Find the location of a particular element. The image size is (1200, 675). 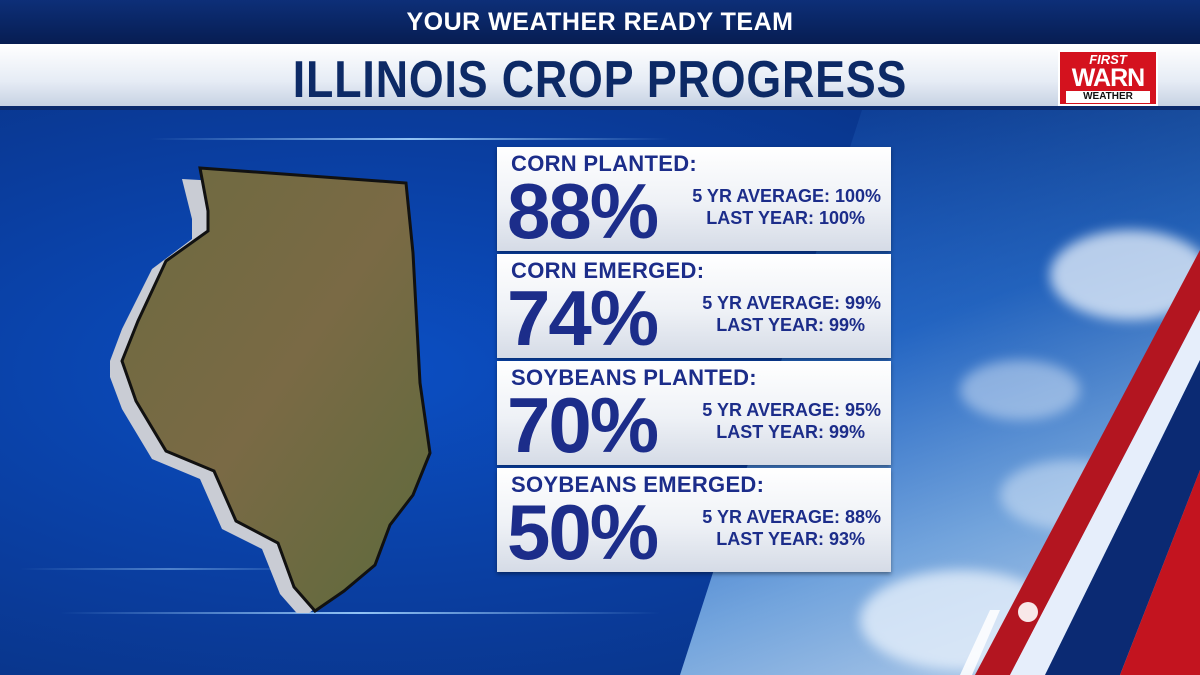

top-bar is located at coordinates (600, 22).